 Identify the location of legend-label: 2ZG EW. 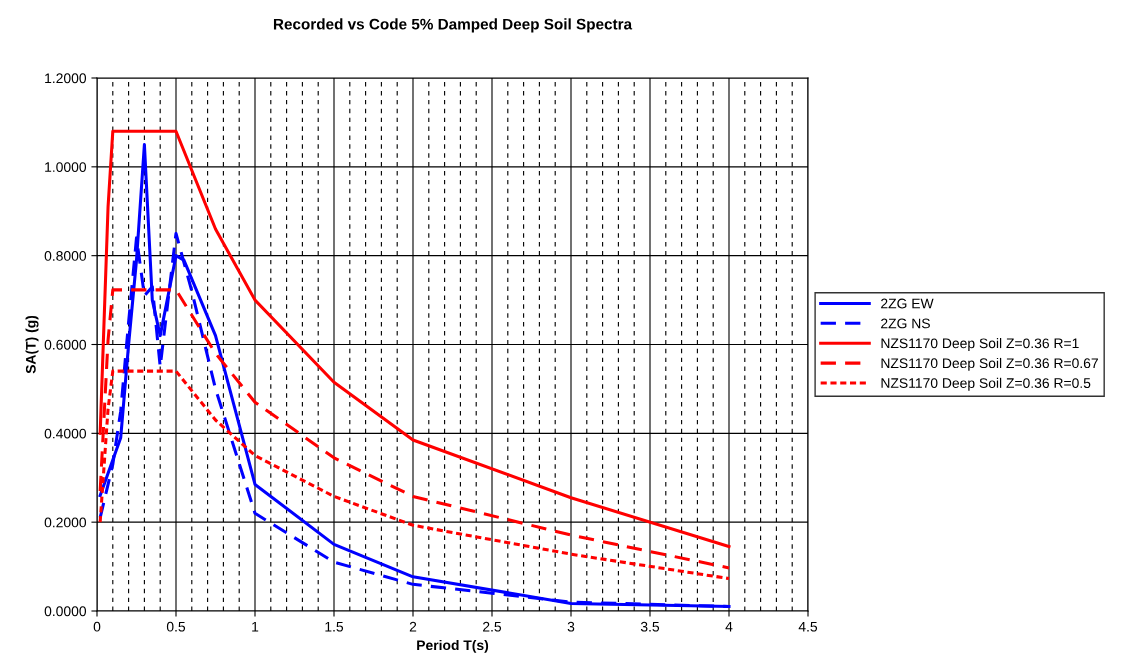
(907, 303).